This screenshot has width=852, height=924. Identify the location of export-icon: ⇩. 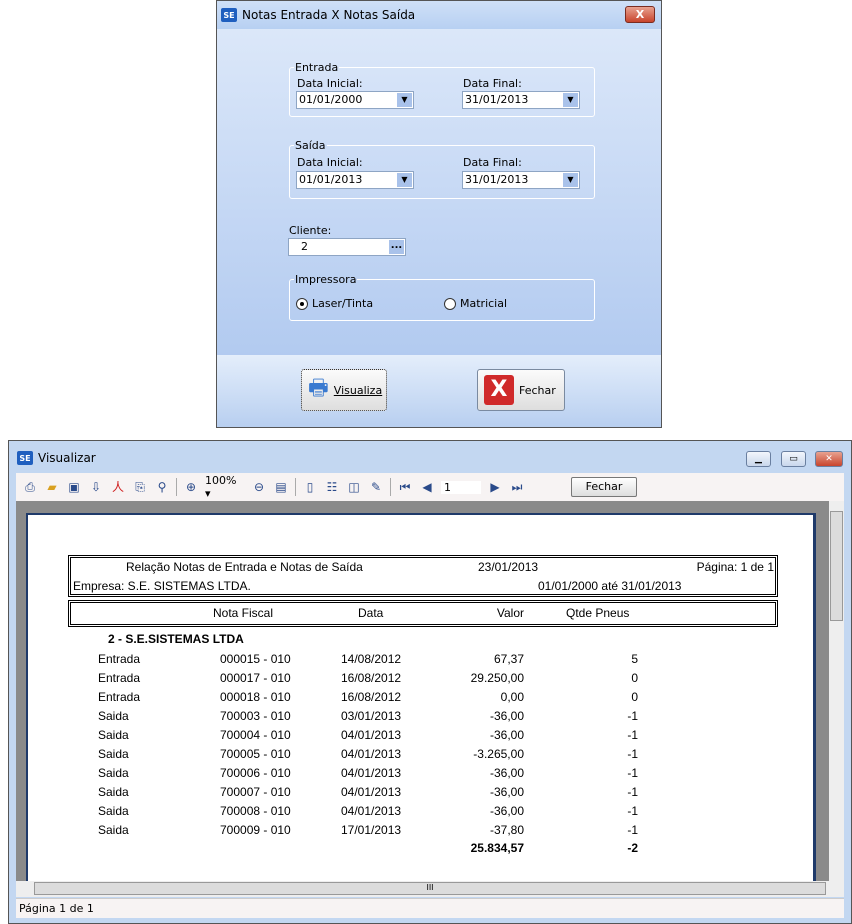
(96, 487).